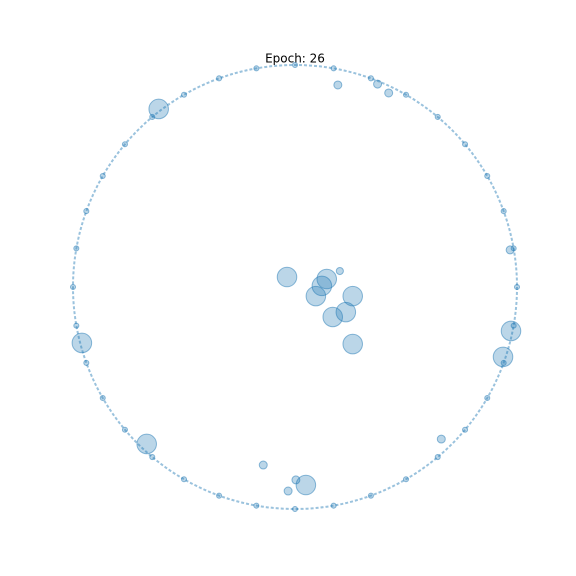 This screenshot has width=576, height=576. What do you see at coordinates (295, 59) in the screenshot?
I see `chart-title: Epoch: 26` at bounding box center [295, 59].